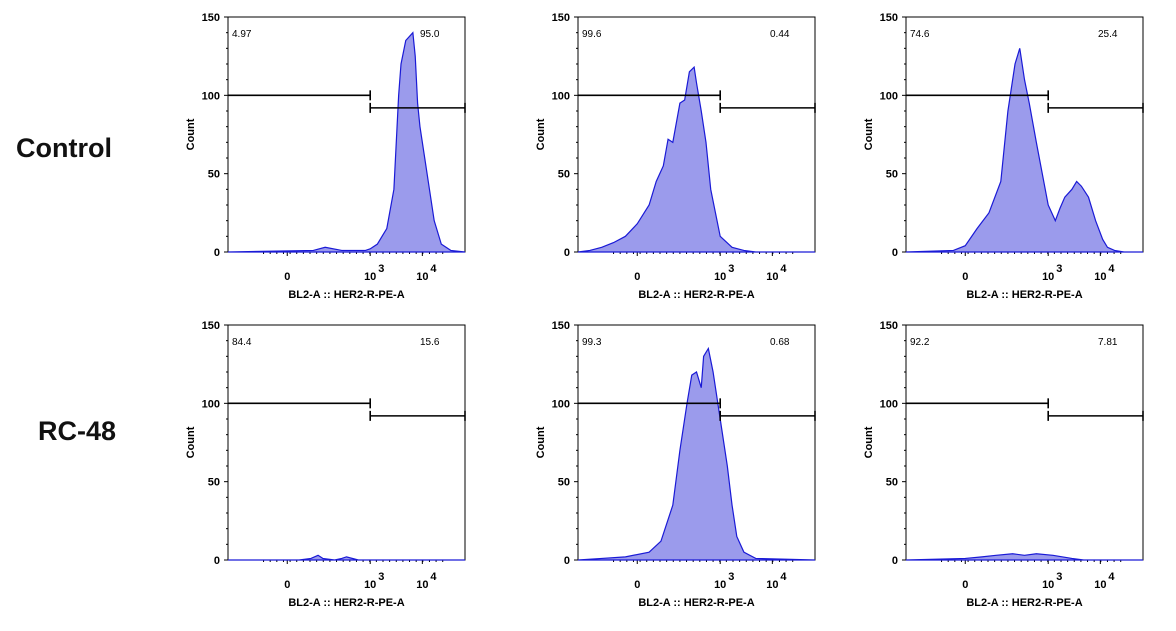 The image size is (1176, 631). Describe the element at coordinates (1108, 342) in the screenshot. I see `gate-positive-percent: 7.81` at that location.